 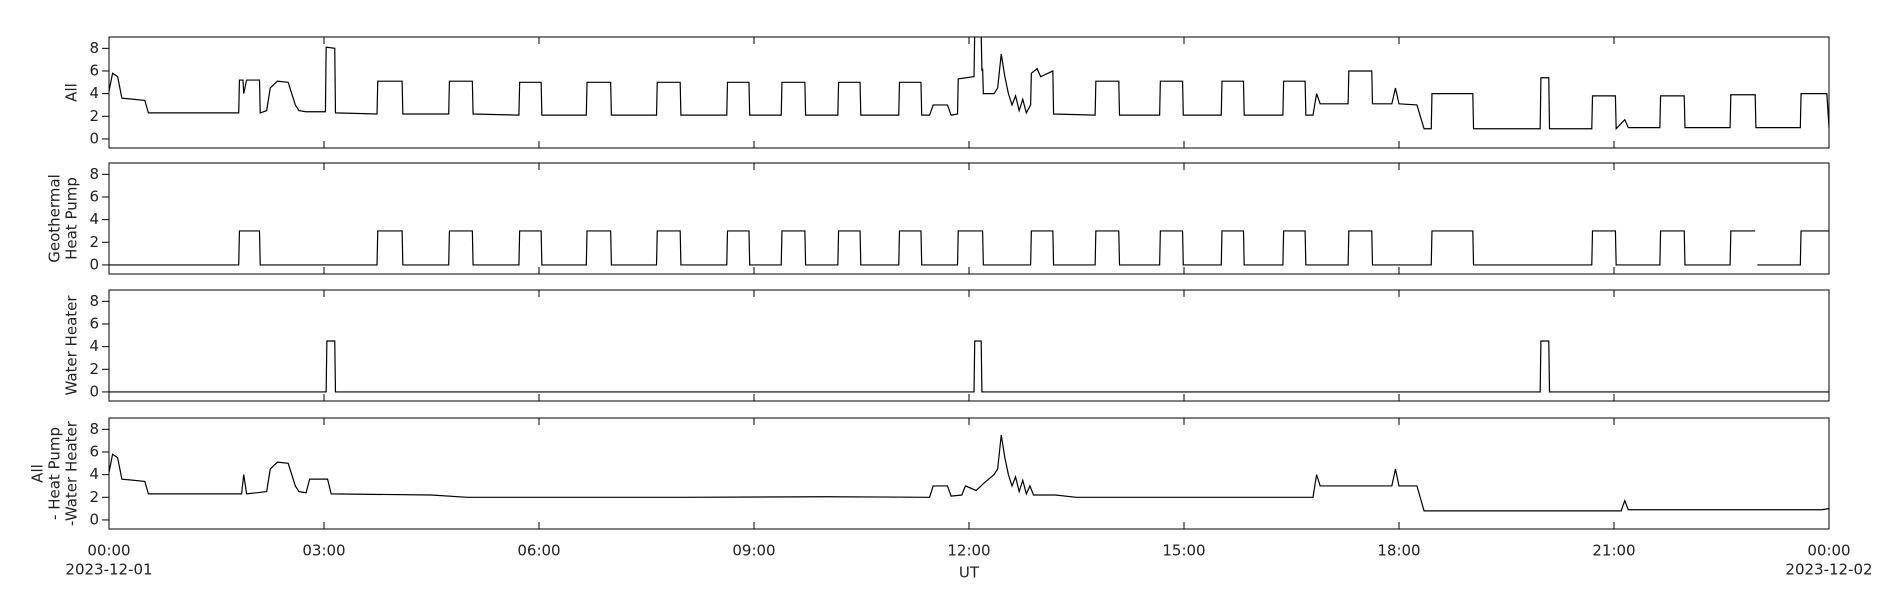 I want to click on x-tick-label: 12:00, so click(x=968, y=551).